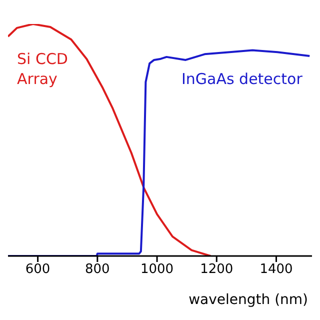 This screenshot has height=320, width=320. What do you see at coordinates (37, 270) in the screenshot?
I see `x-tick-label: 600` at bounding box center [37, 270].